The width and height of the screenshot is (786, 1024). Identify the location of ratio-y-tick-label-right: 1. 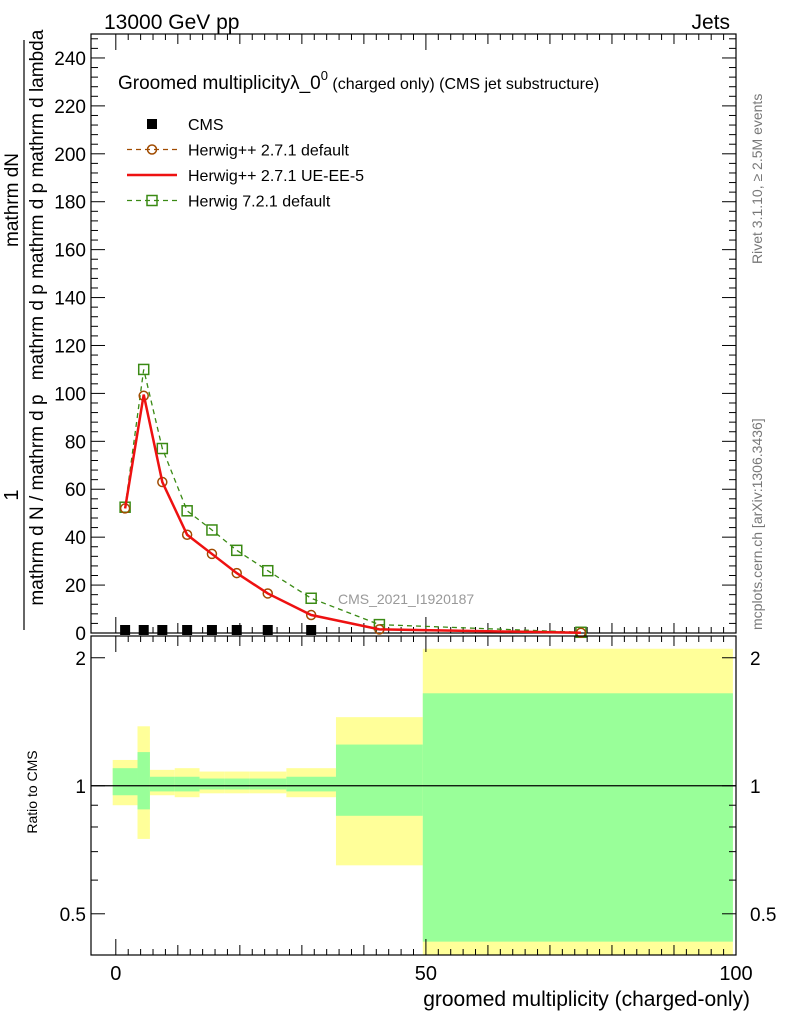
(755, 787).